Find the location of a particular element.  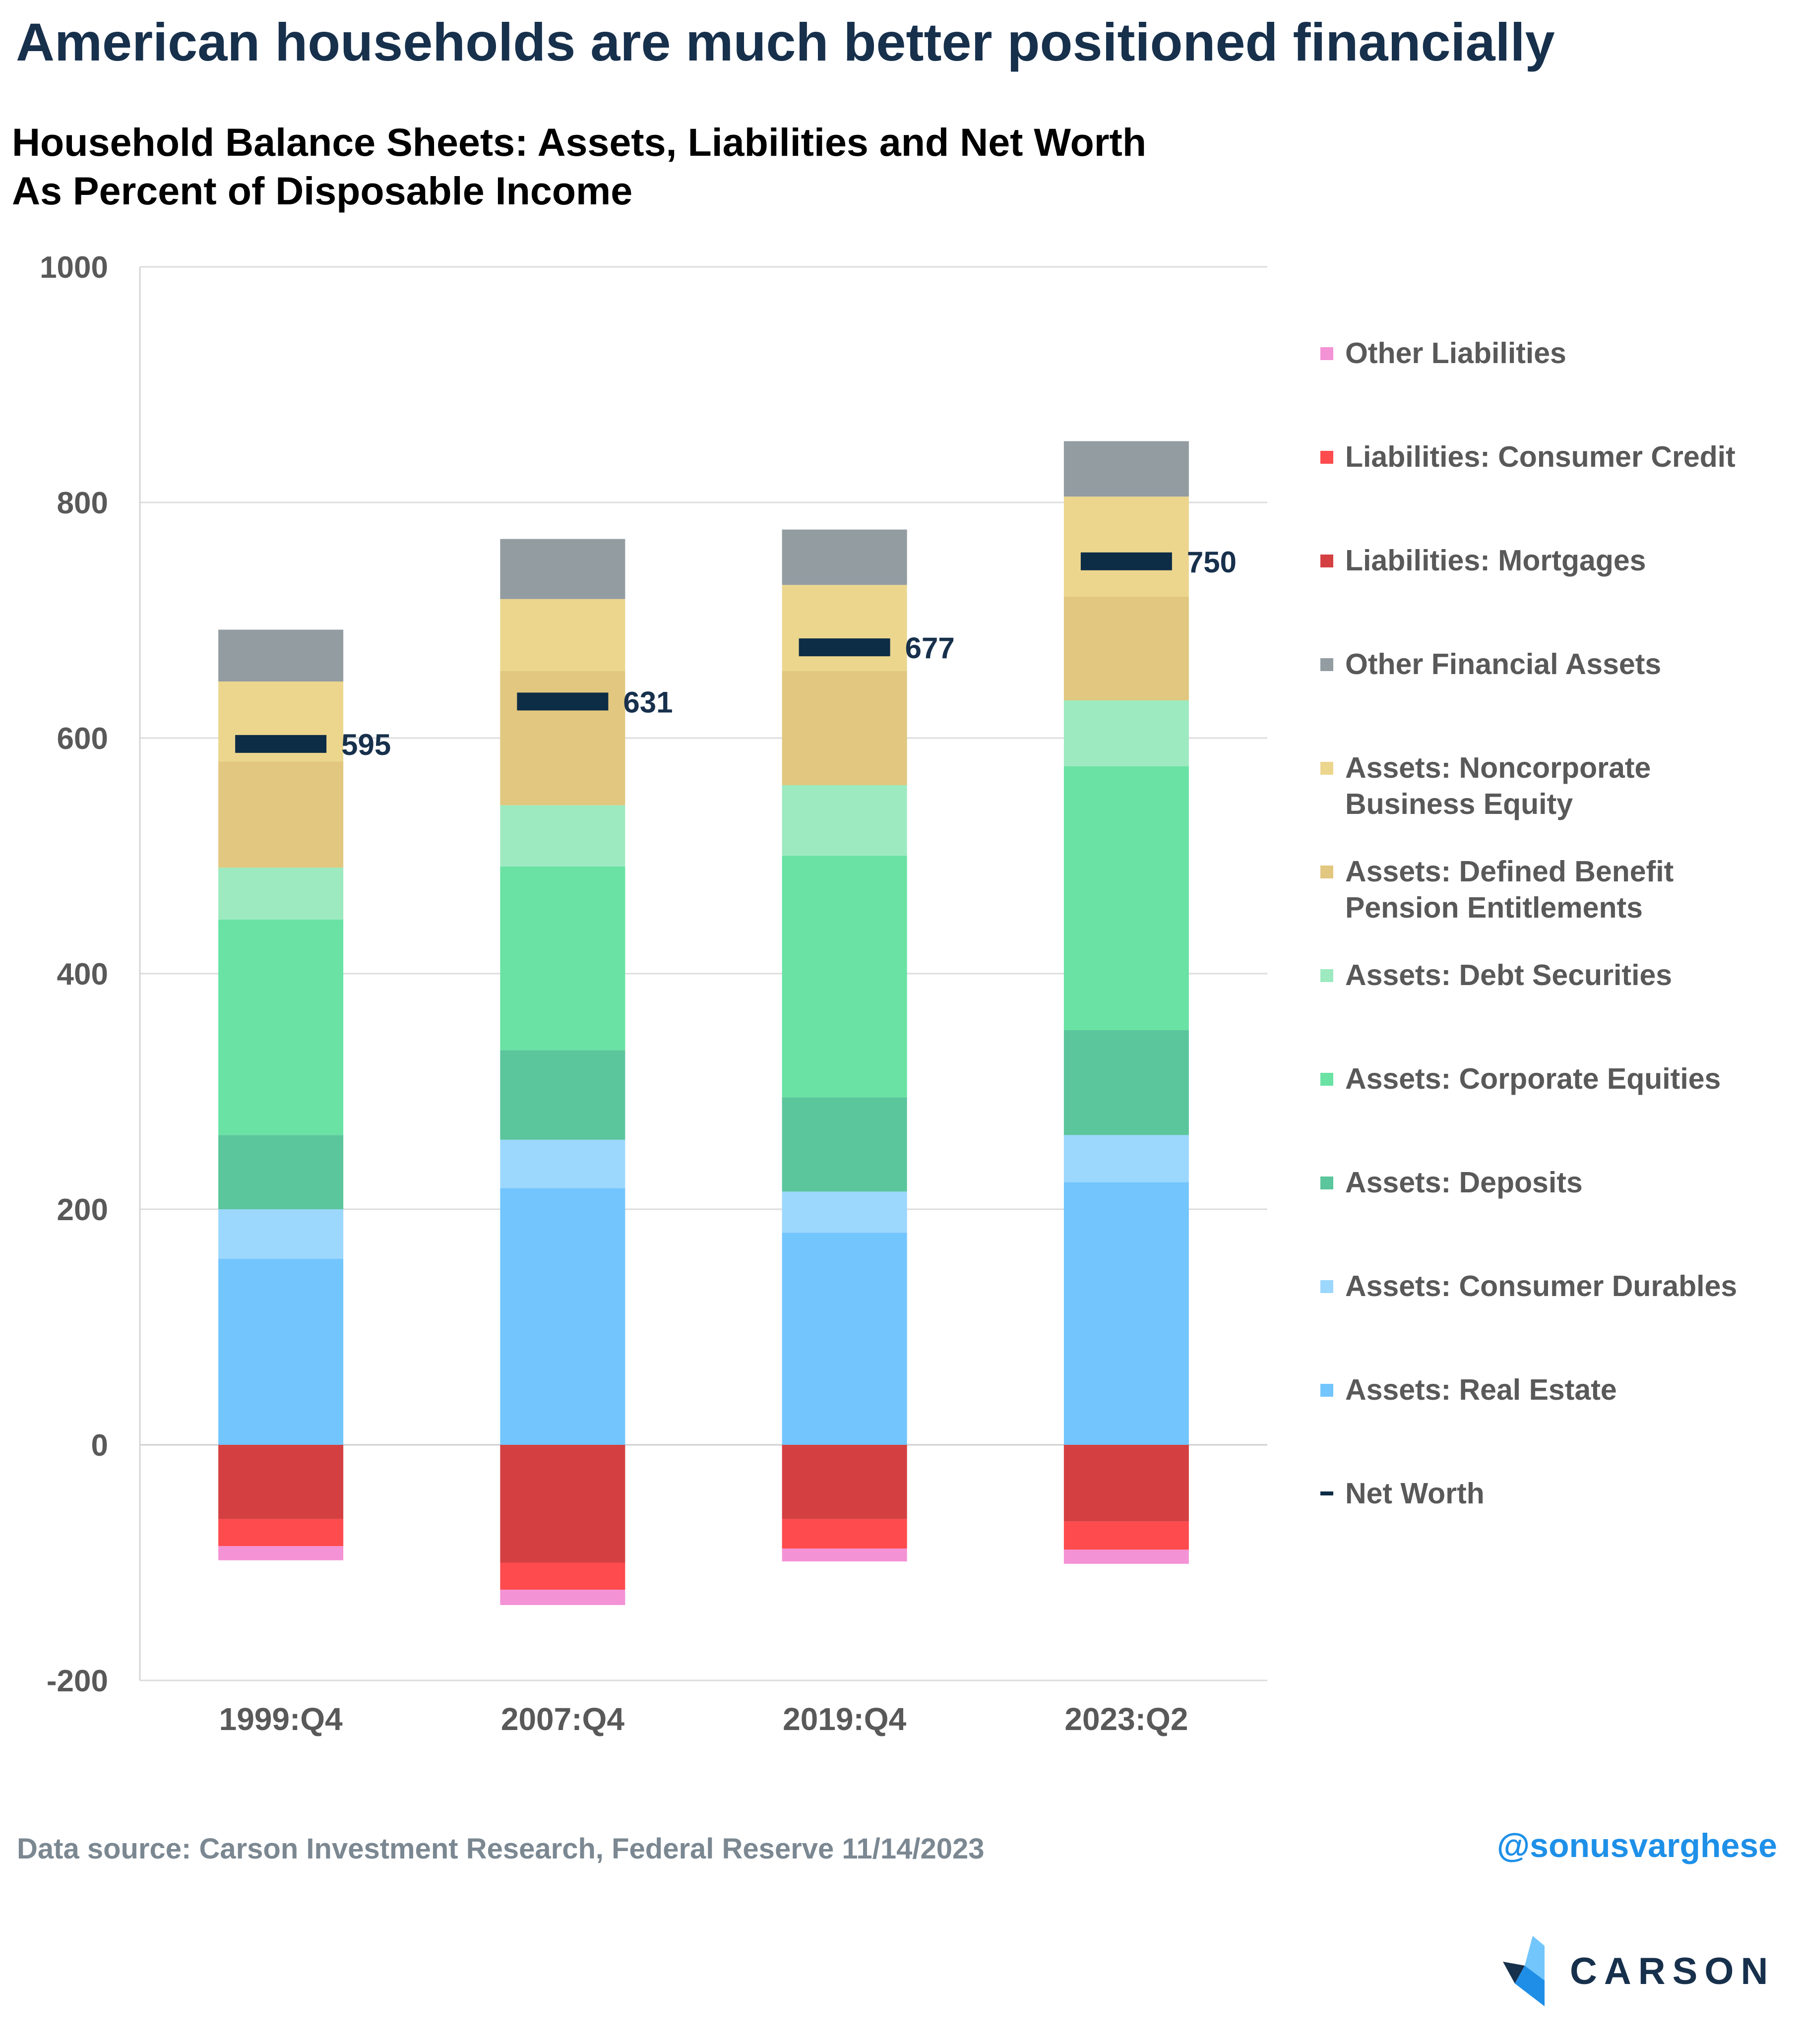

y-tick-label: 400 is located at coordinates (82, 974).